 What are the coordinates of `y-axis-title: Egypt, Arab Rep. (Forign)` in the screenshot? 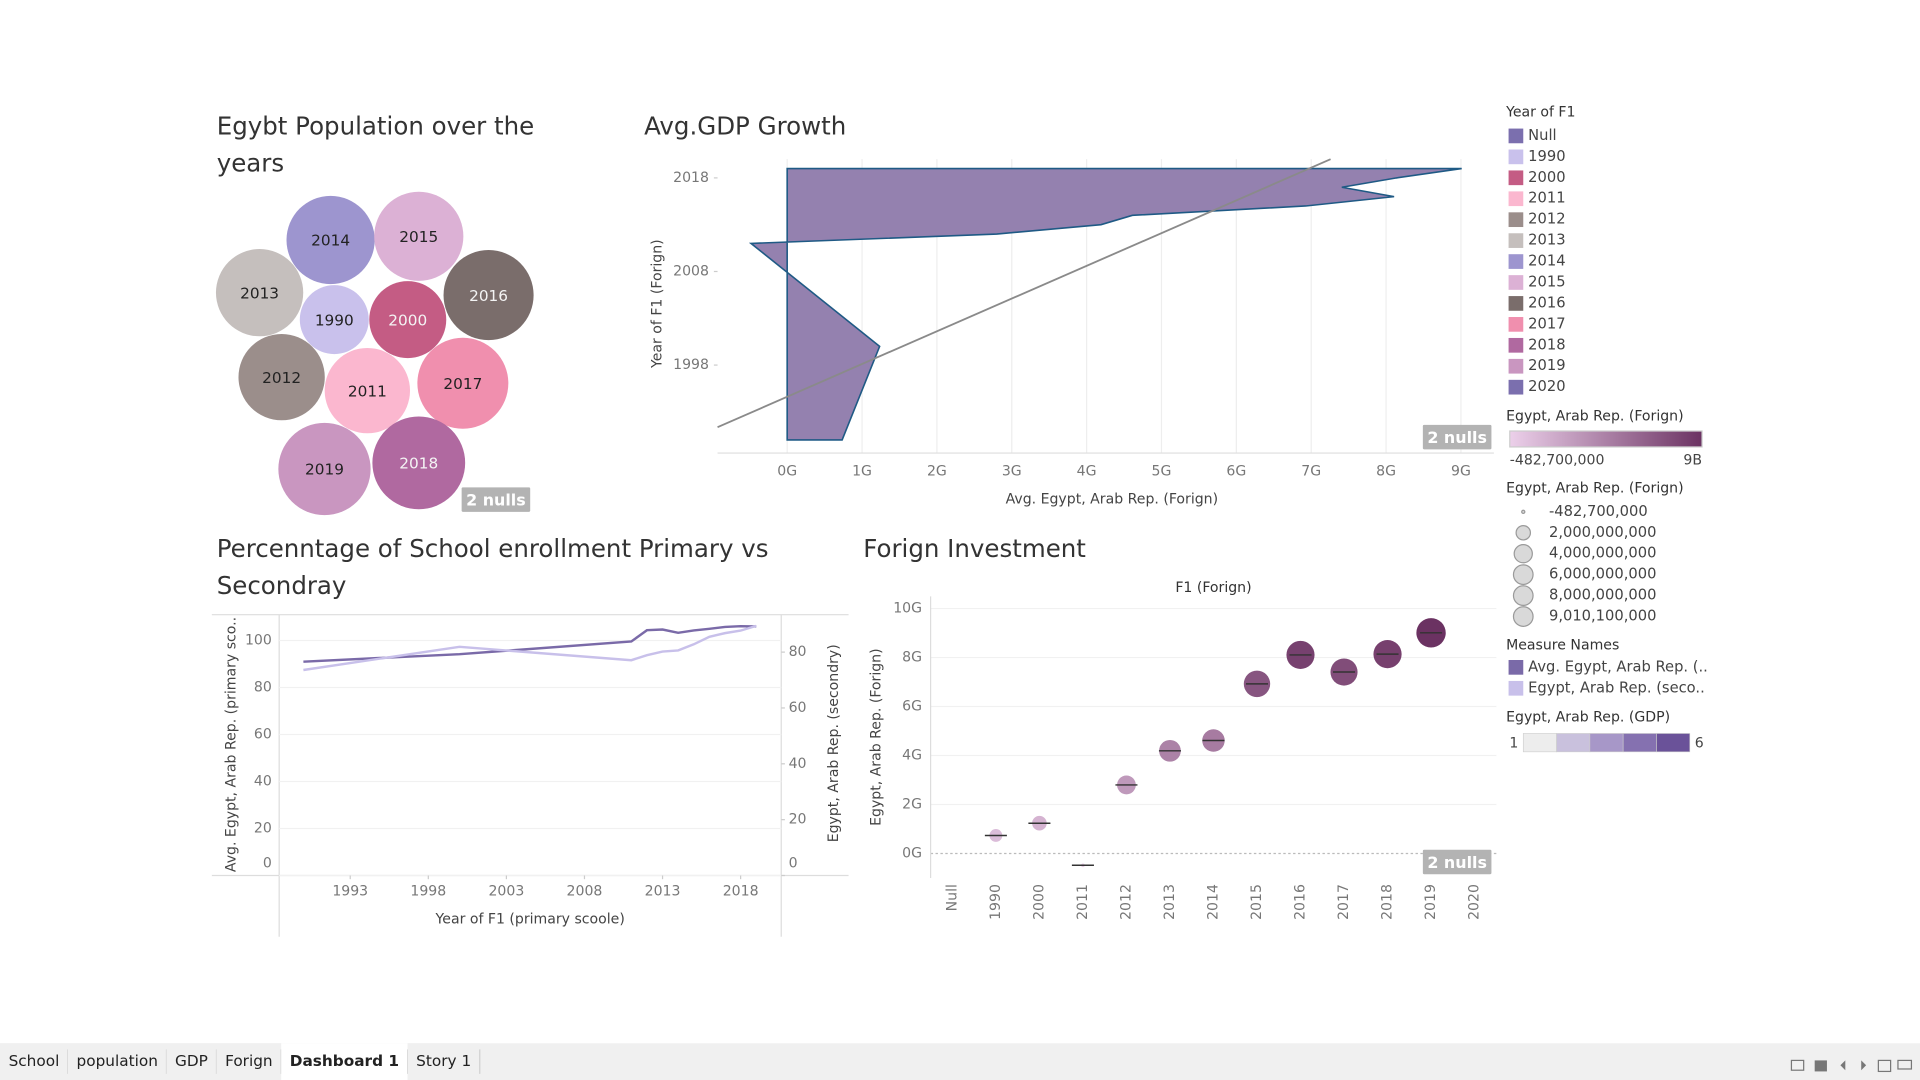 It's located at (877, 736).